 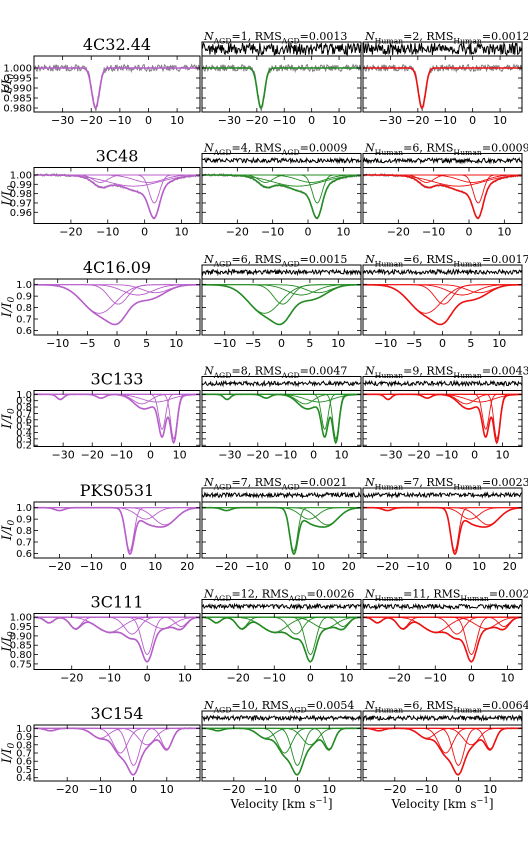 What do you see at coordinates (24, 778) in the screenshot?
I see `y-tick-label: 0.4` at bounding box center [24, 778].